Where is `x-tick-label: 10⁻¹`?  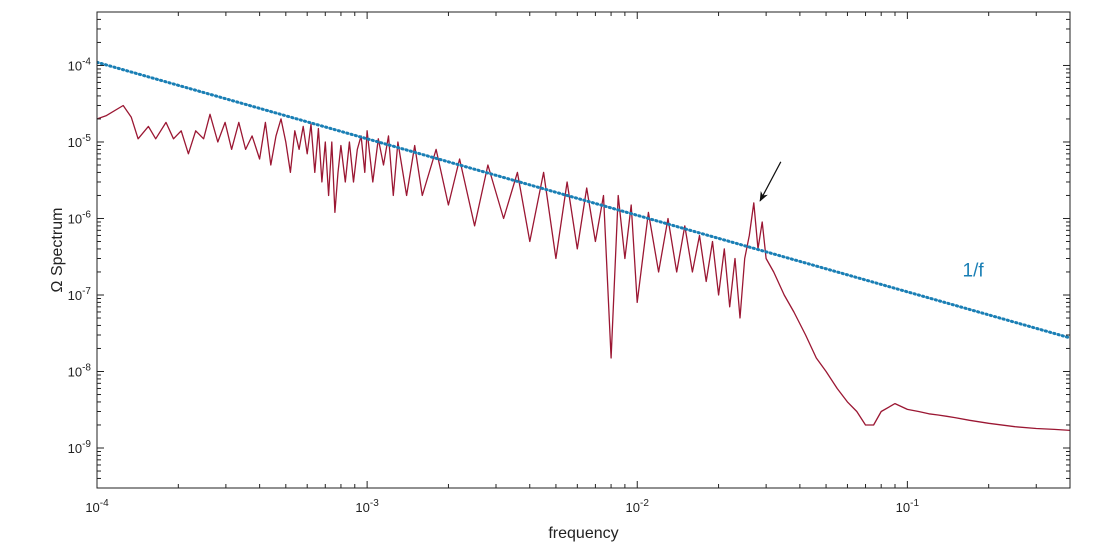
x-tick-label: 10⁻¹ is located at coordinates (908, 506).